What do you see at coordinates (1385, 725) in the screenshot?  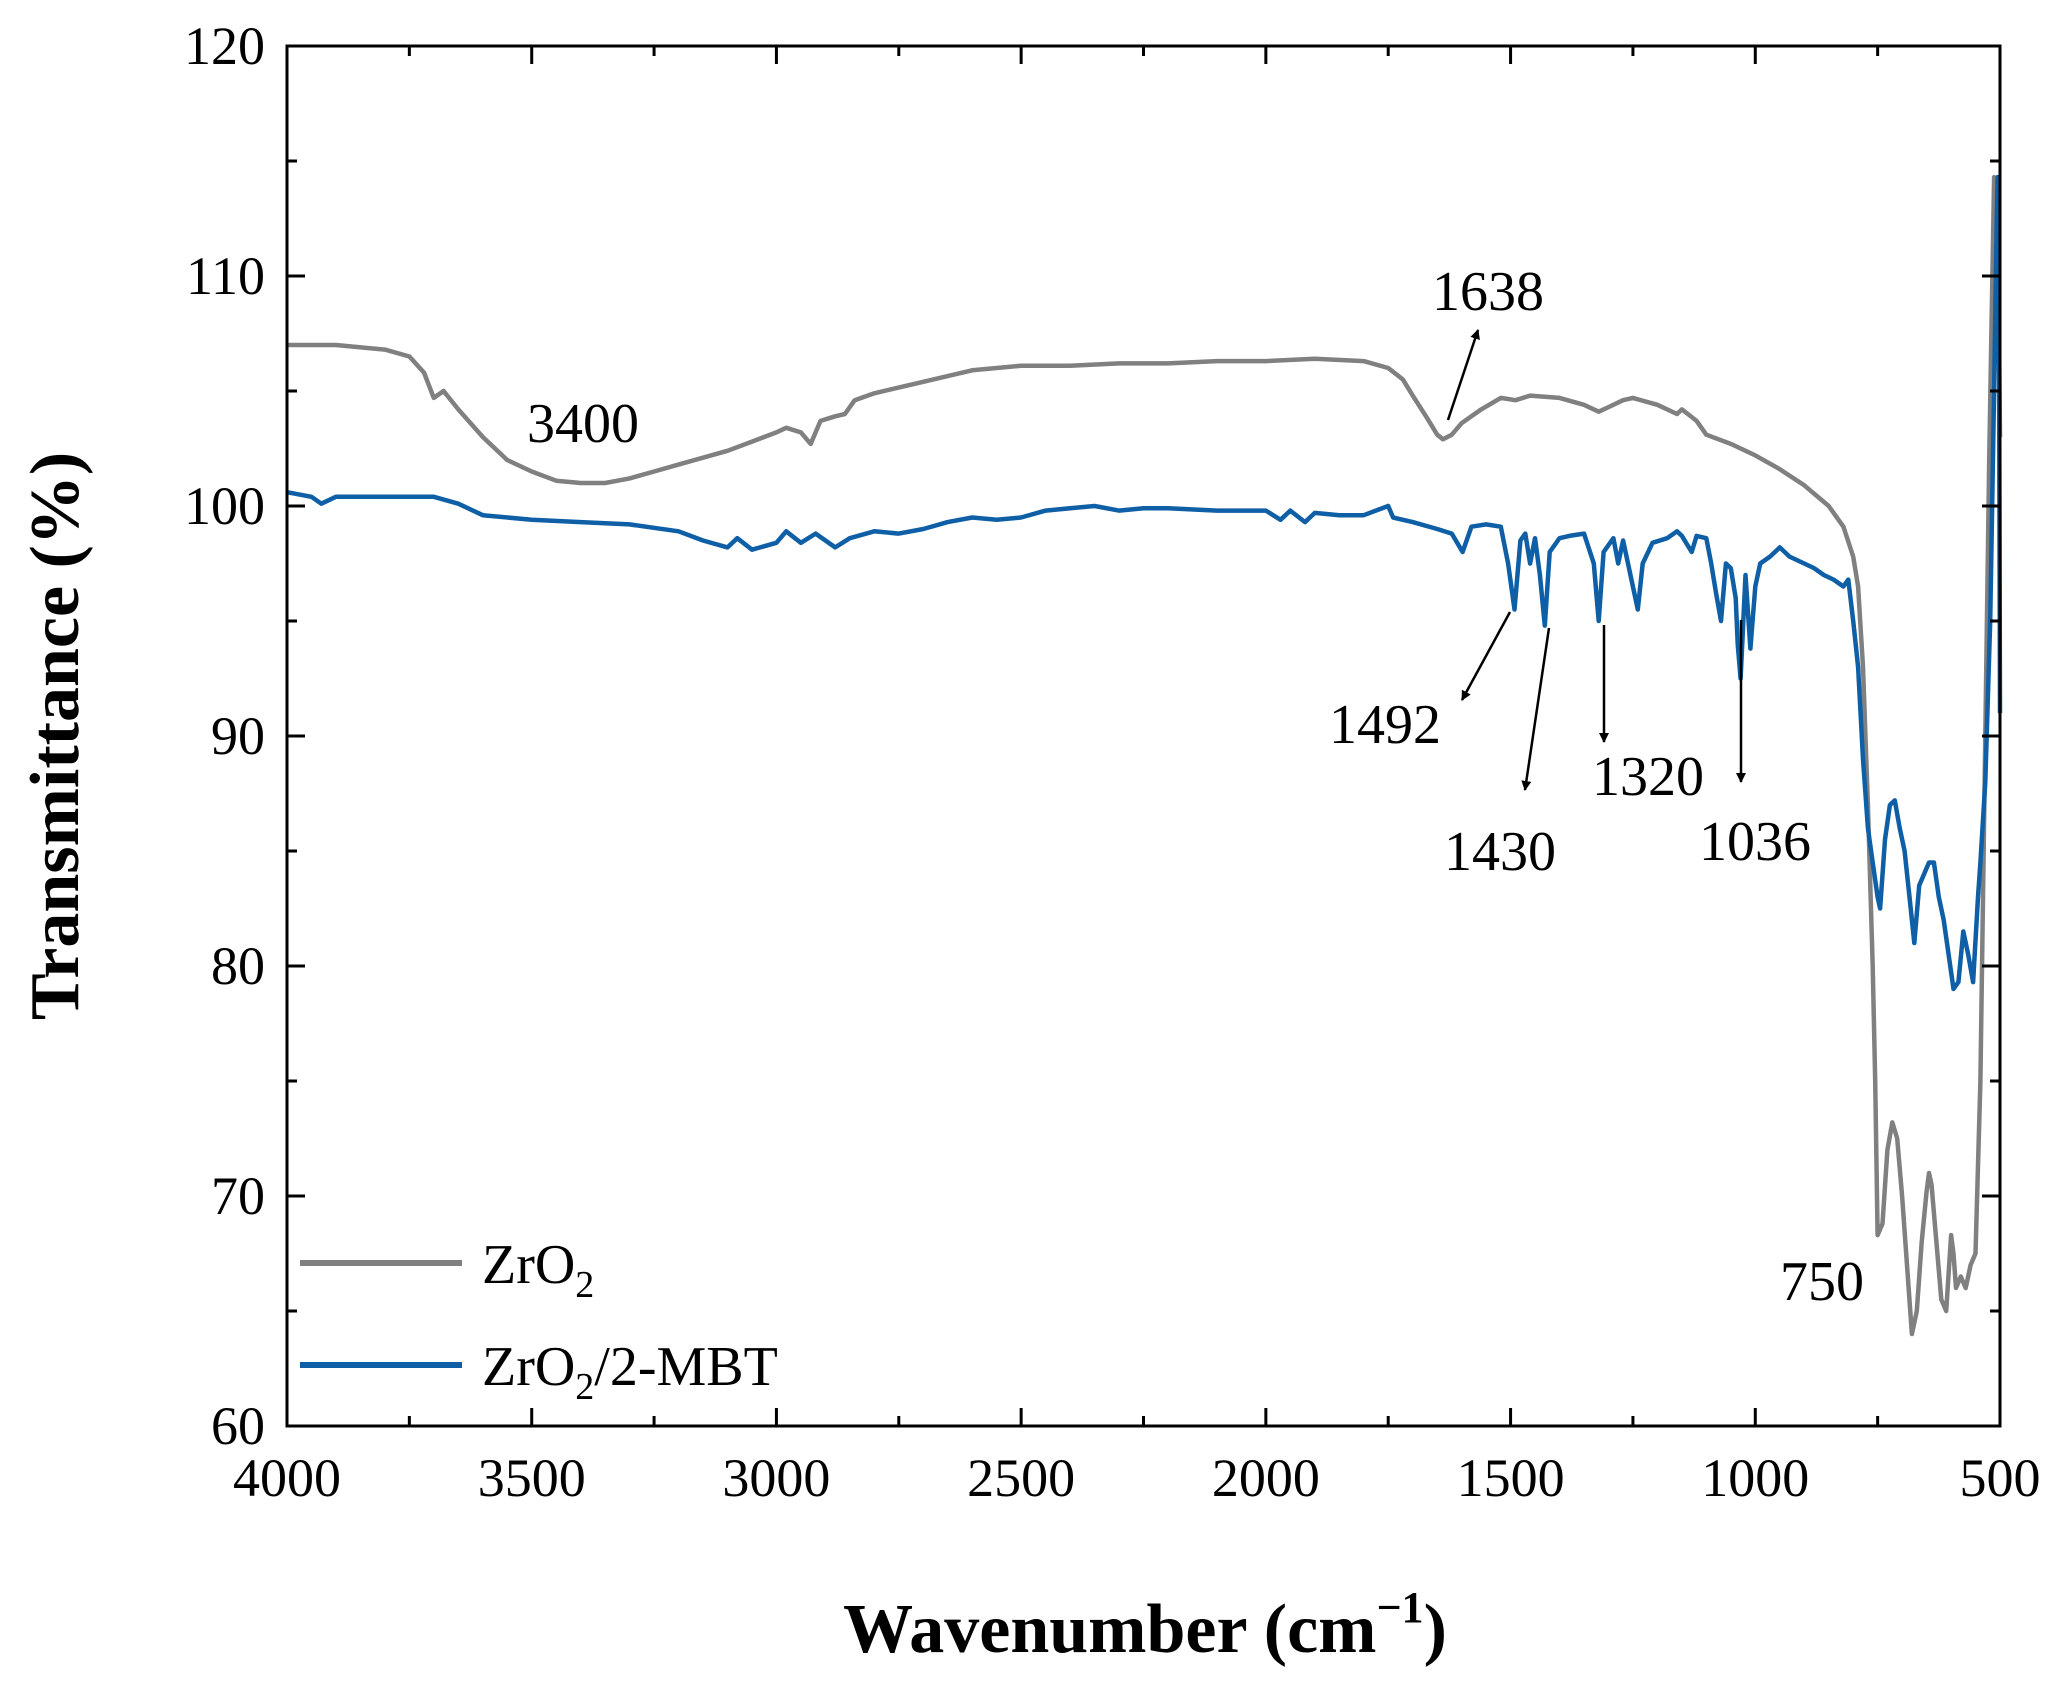 I see `annotation-1492: 1492` at bounding box center [1385, 725].